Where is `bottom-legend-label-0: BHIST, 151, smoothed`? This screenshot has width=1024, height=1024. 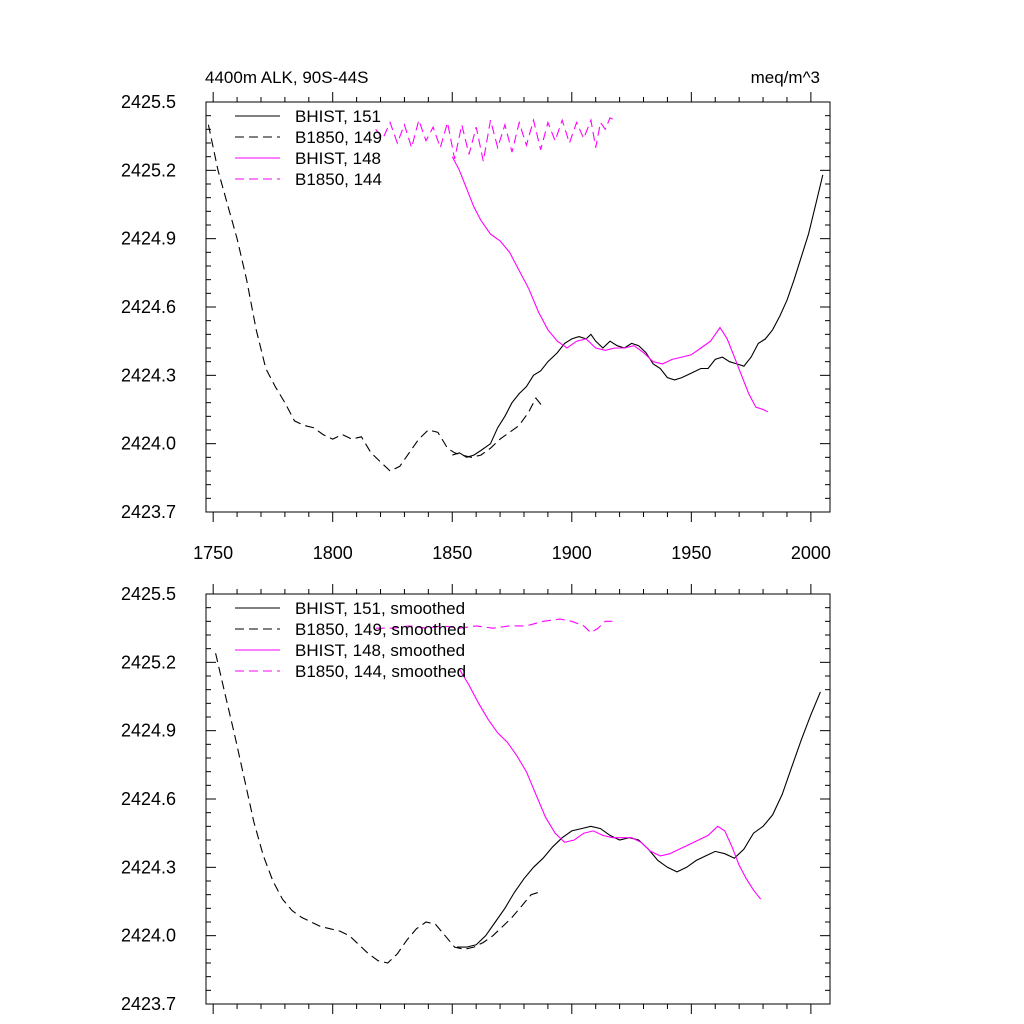
bottom-legend-label-0: BHIST, 151, smoothed is located at coordinates (380, 608).